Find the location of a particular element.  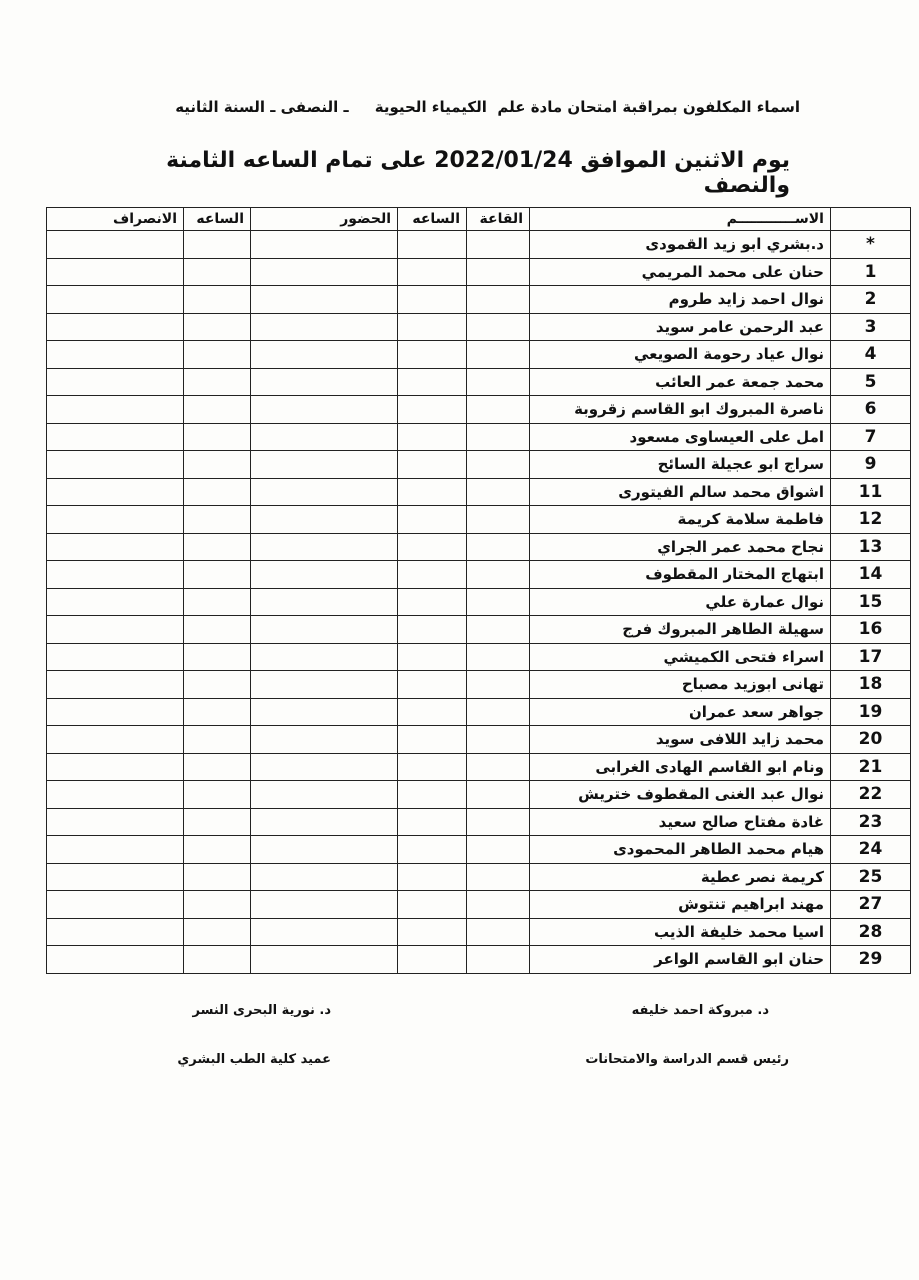

number-cell: 3 is located at coordinates (870, 326).